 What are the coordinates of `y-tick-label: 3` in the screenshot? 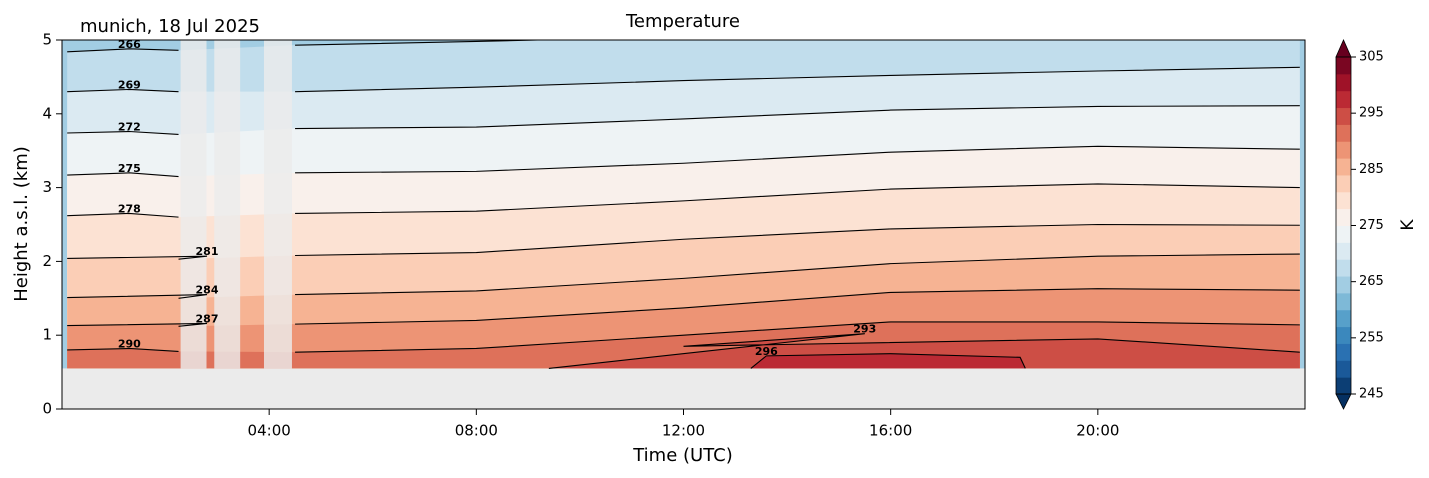 It's located at (47, 187).